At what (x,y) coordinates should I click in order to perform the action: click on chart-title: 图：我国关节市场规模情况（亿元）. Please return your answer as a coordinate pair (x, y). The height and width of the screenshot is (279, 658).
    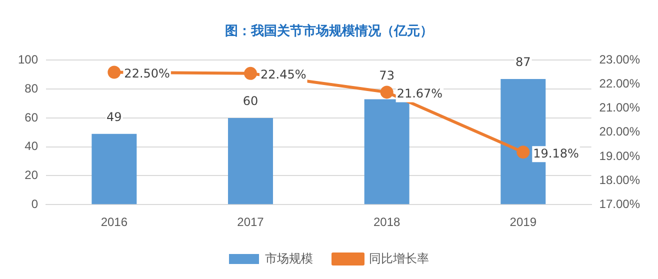
    Looking at the image, I should click on (329, 31).